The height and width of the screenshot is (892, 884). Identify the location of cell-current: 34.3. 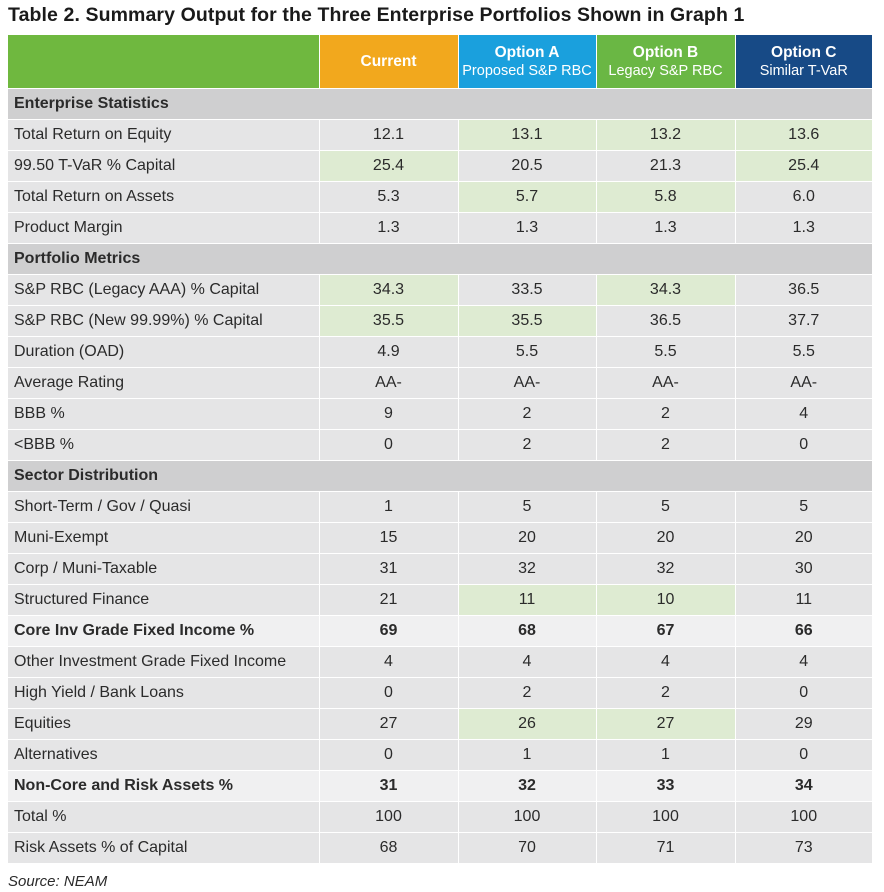
(389, 290).